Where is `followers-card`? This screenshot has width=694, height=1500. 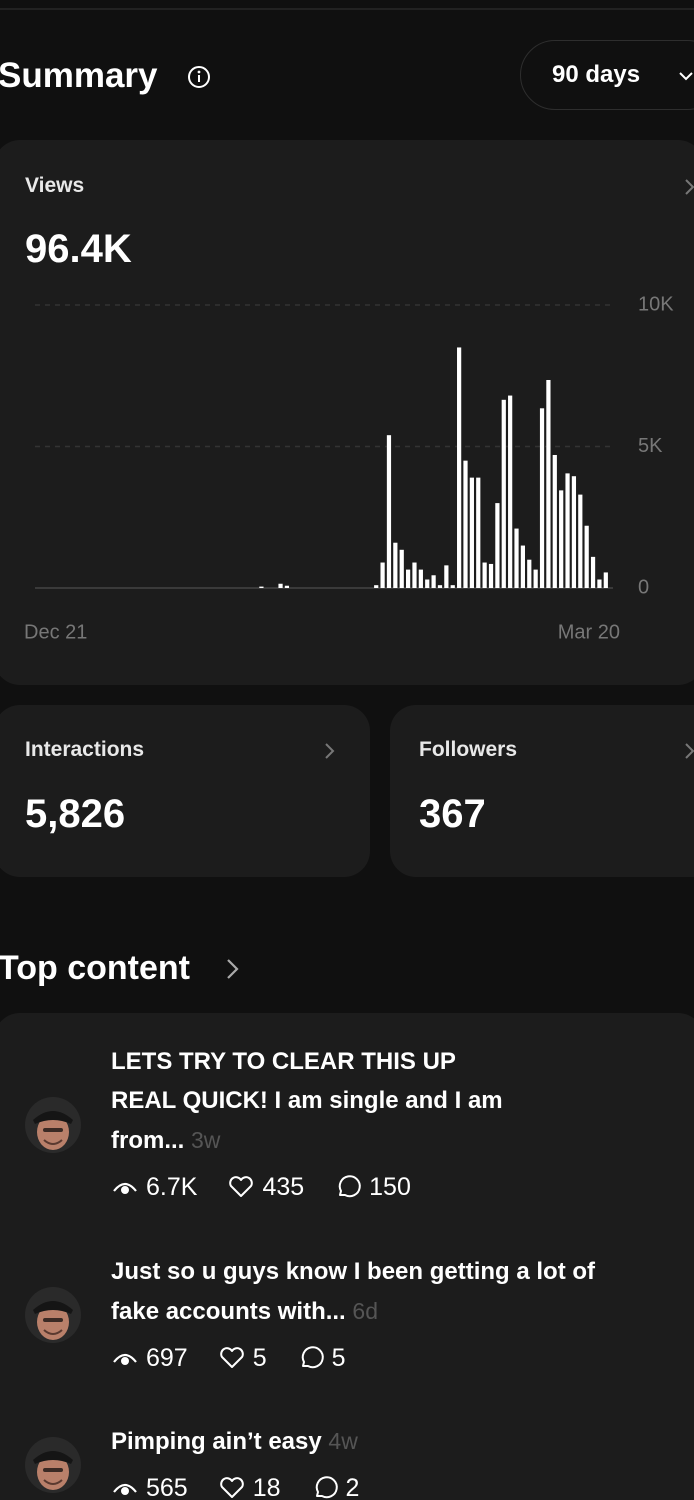
followers-card is located at coordinates (542, 791).